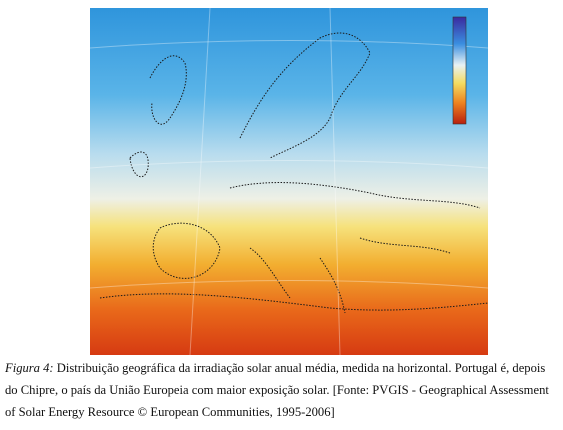  What do you see at coordinates (459, 70) in the screenshot?
I see `color-scale` at bounding box center [459, 70].